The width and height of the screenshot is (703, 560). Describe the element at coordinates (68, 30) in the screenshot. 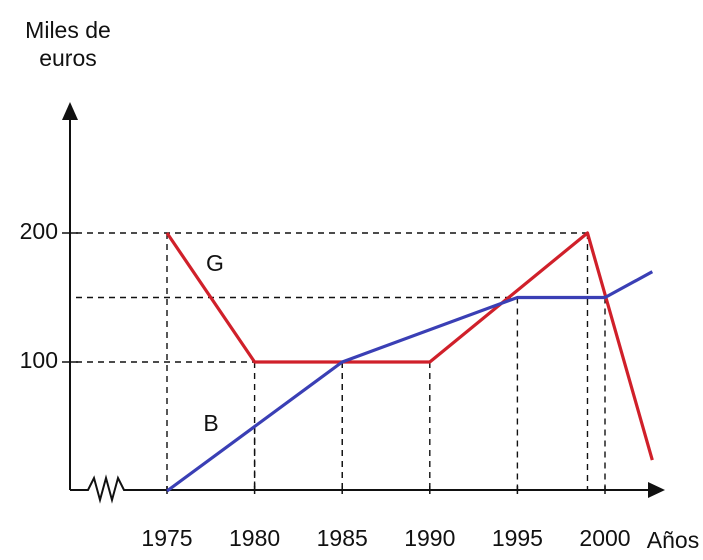

I see `y-axis-title: Miles de` at that location.